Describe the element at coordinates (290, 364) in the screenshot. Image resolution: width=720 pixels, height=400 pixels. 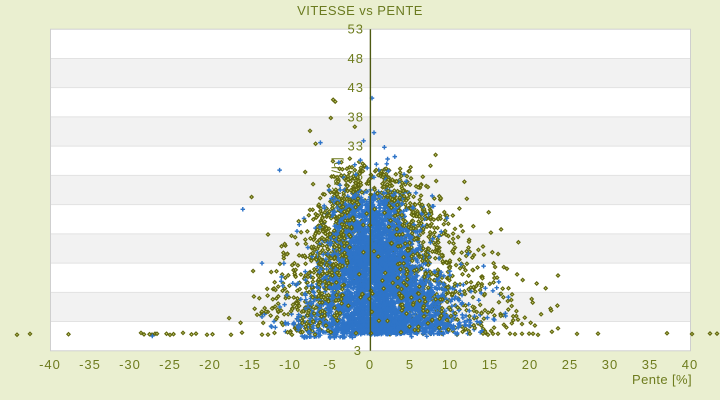
I see `svg-text: -10` at that location.